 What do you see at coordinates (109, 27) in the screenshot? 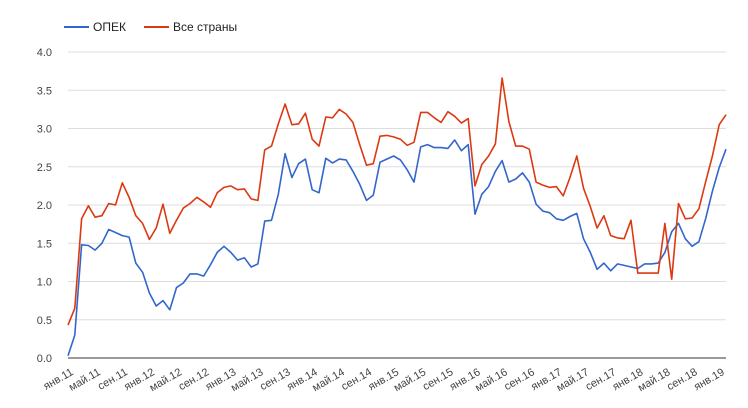
I see `legend-label-opec: ОПЕК` at bounding box center [109, 27].